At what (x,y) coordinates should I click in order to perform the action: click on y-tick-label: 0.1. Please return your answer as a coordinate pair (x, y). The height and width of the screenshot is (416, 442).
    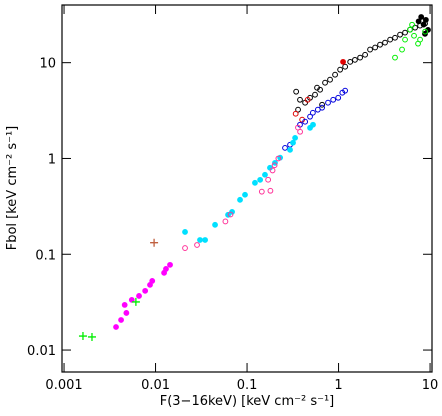
    Looking at the image, I should click on (45, 255).